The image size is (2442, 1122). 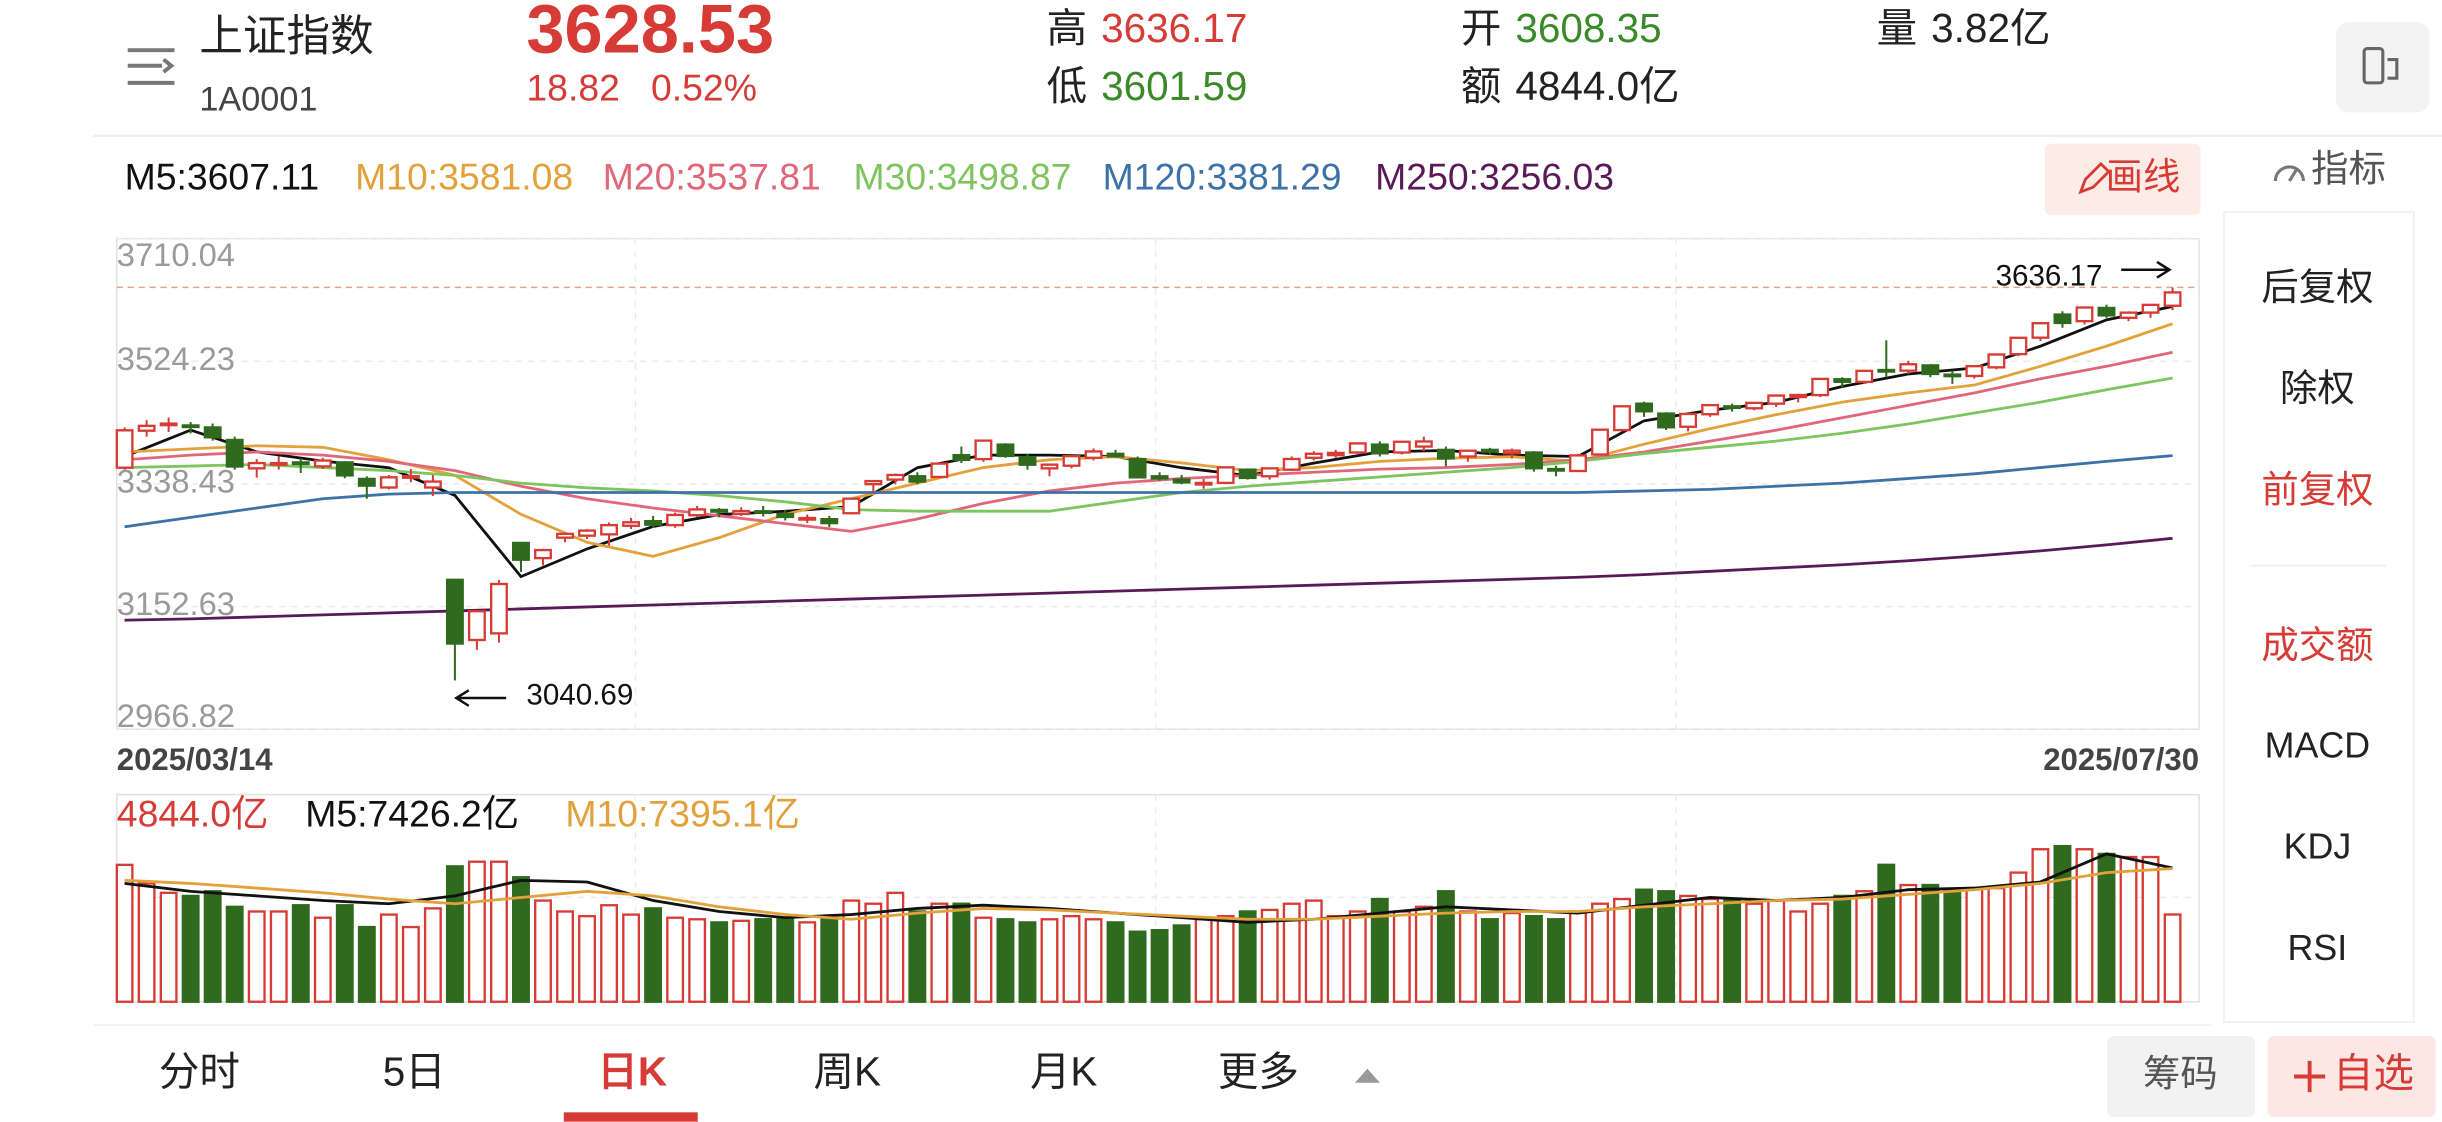 What do you see at coordinates (2181, 1076) in the screenshot?
I see `chips-button: 筹码` at bounding box center [2181, 1076].